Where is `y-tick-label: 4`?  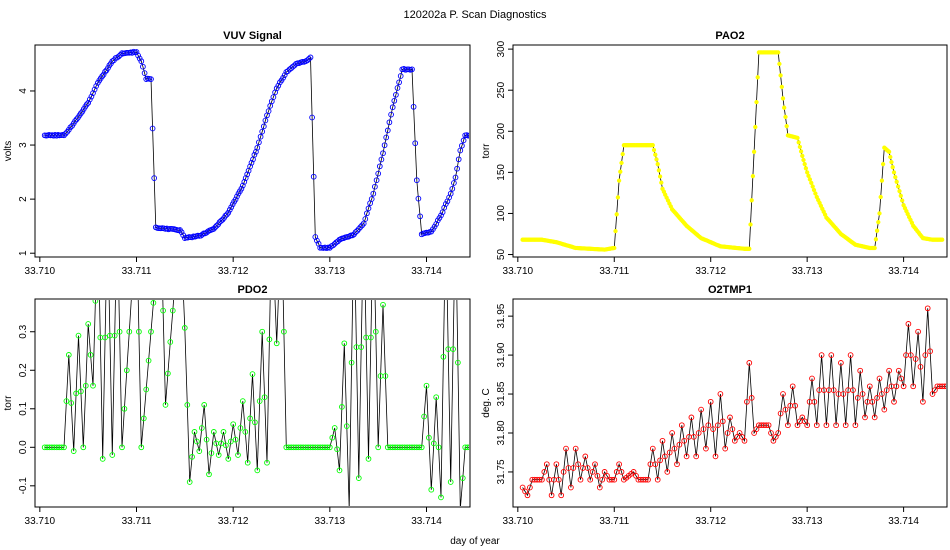 y-tick-label: 4 is located at coordinates (23, 91).